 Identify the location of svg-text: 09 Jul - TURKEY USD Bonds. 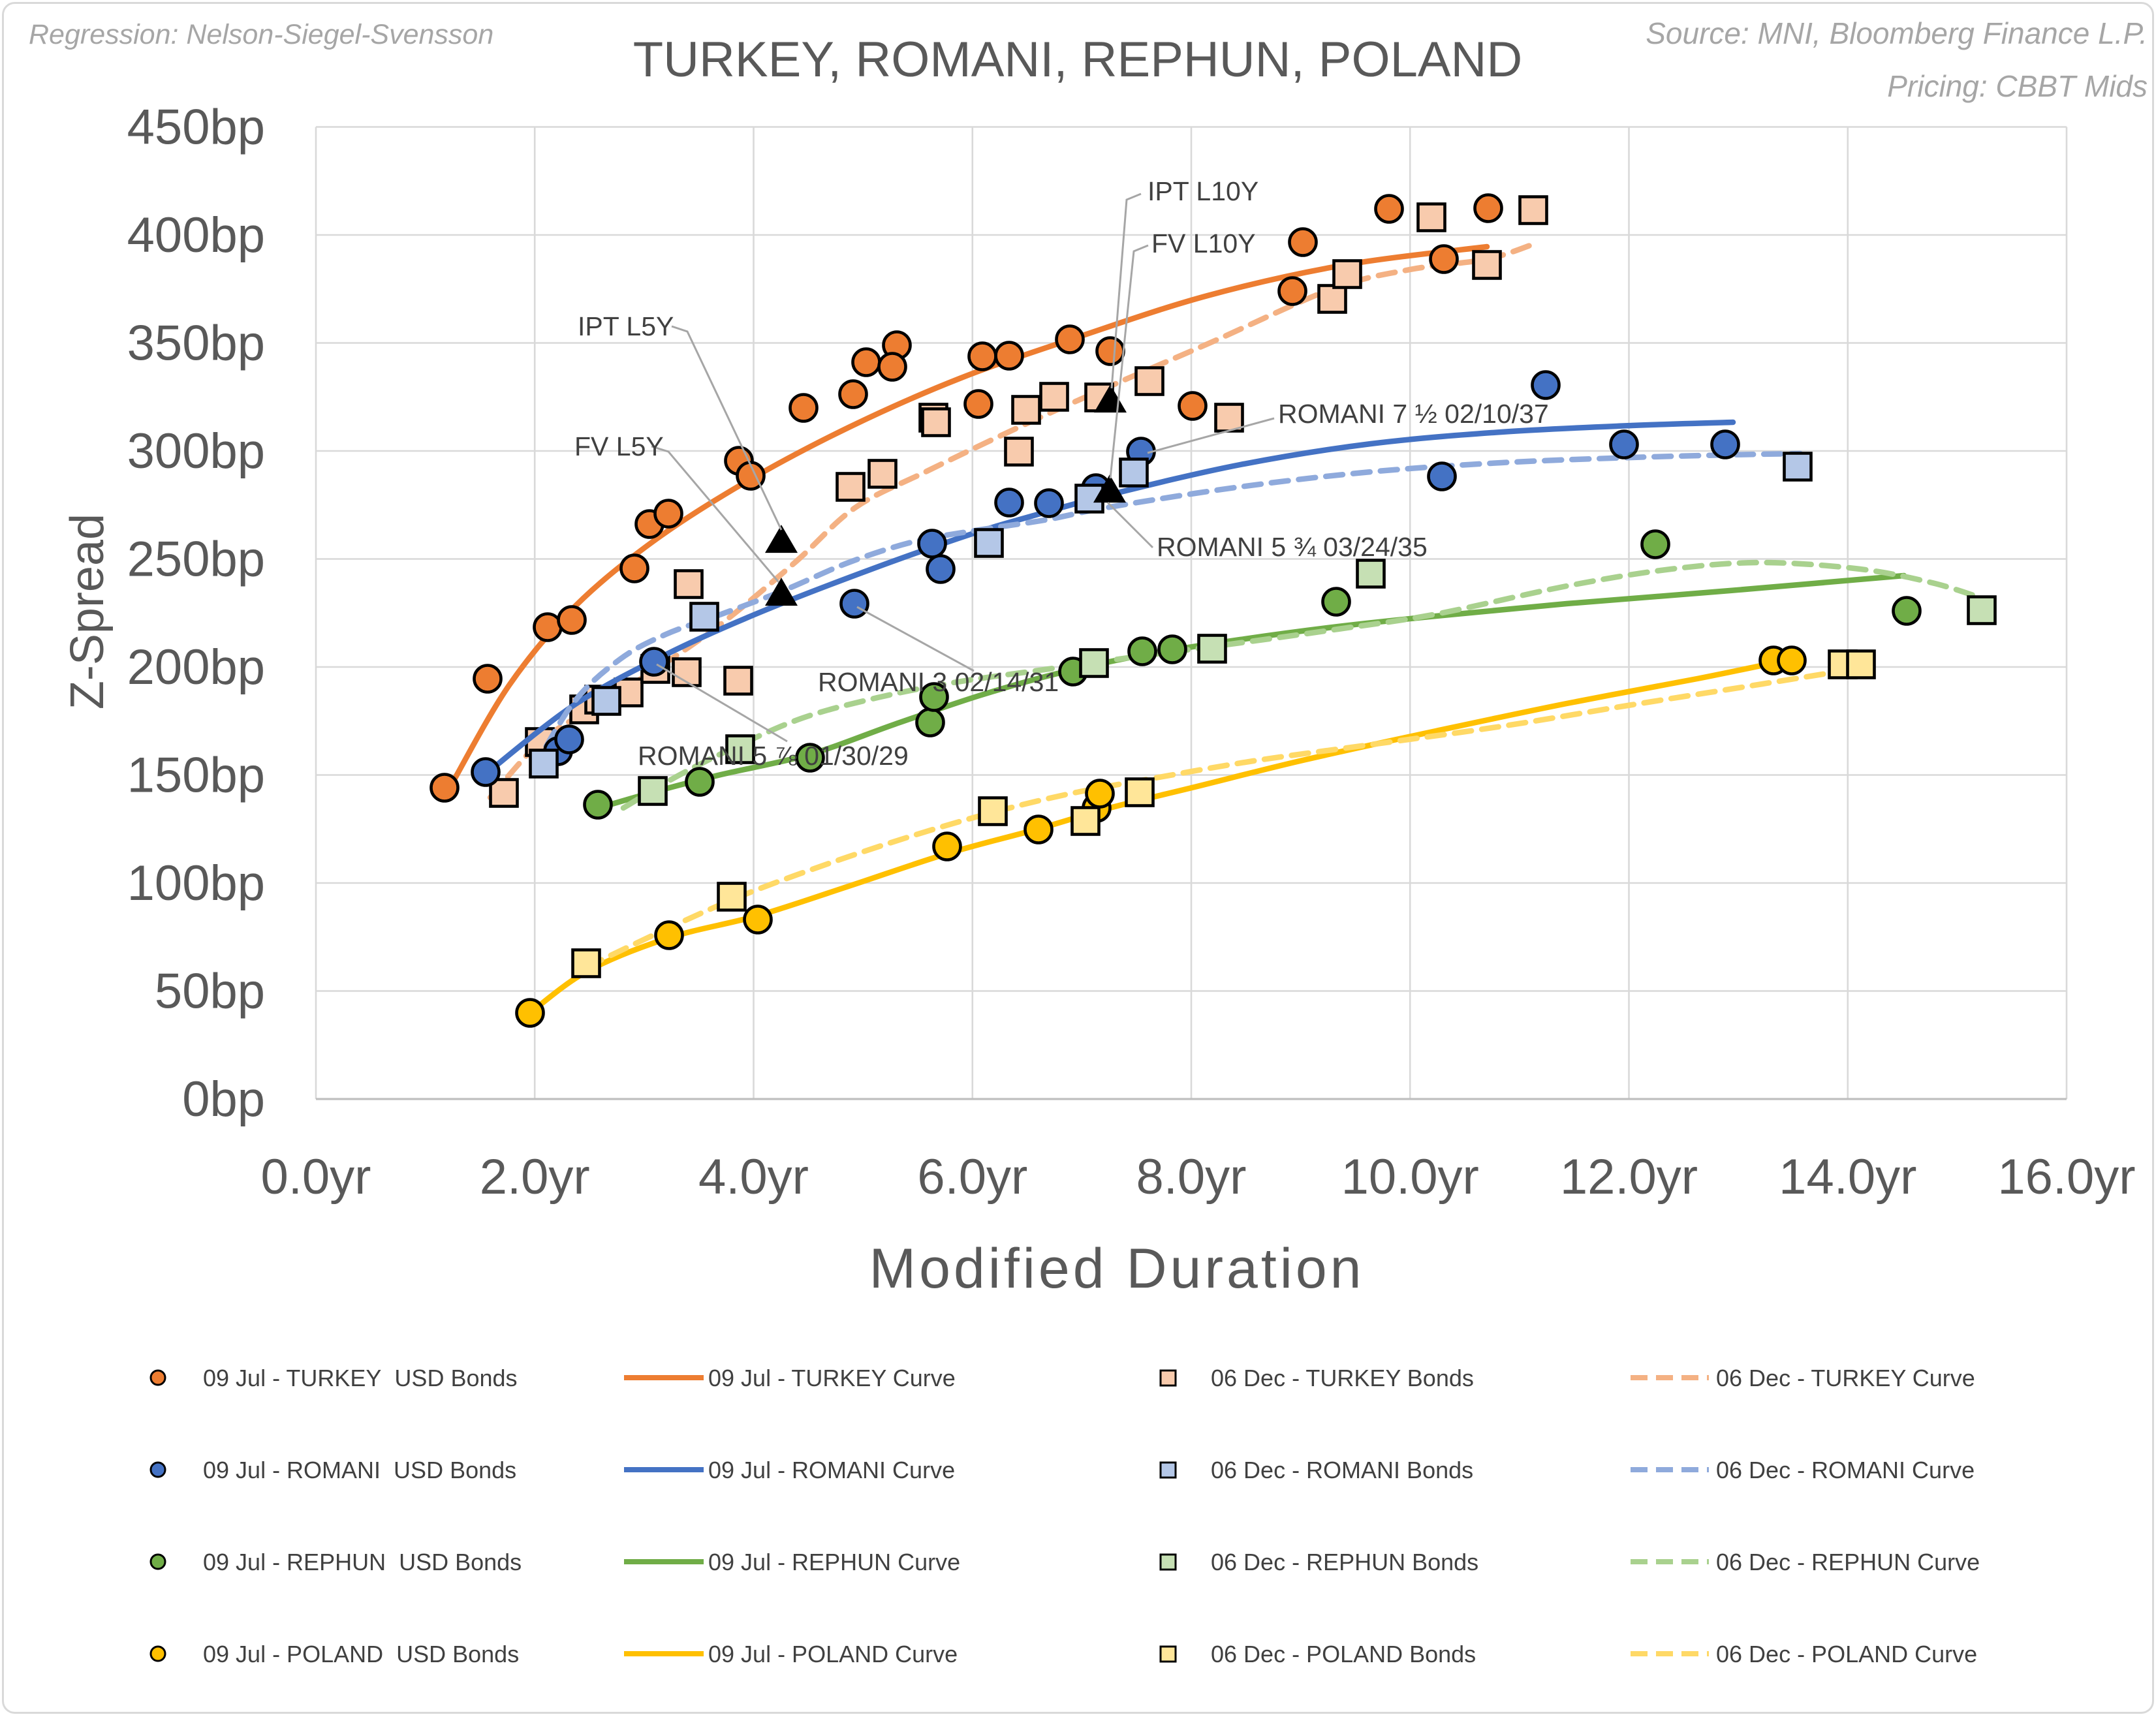
(360, 1378).